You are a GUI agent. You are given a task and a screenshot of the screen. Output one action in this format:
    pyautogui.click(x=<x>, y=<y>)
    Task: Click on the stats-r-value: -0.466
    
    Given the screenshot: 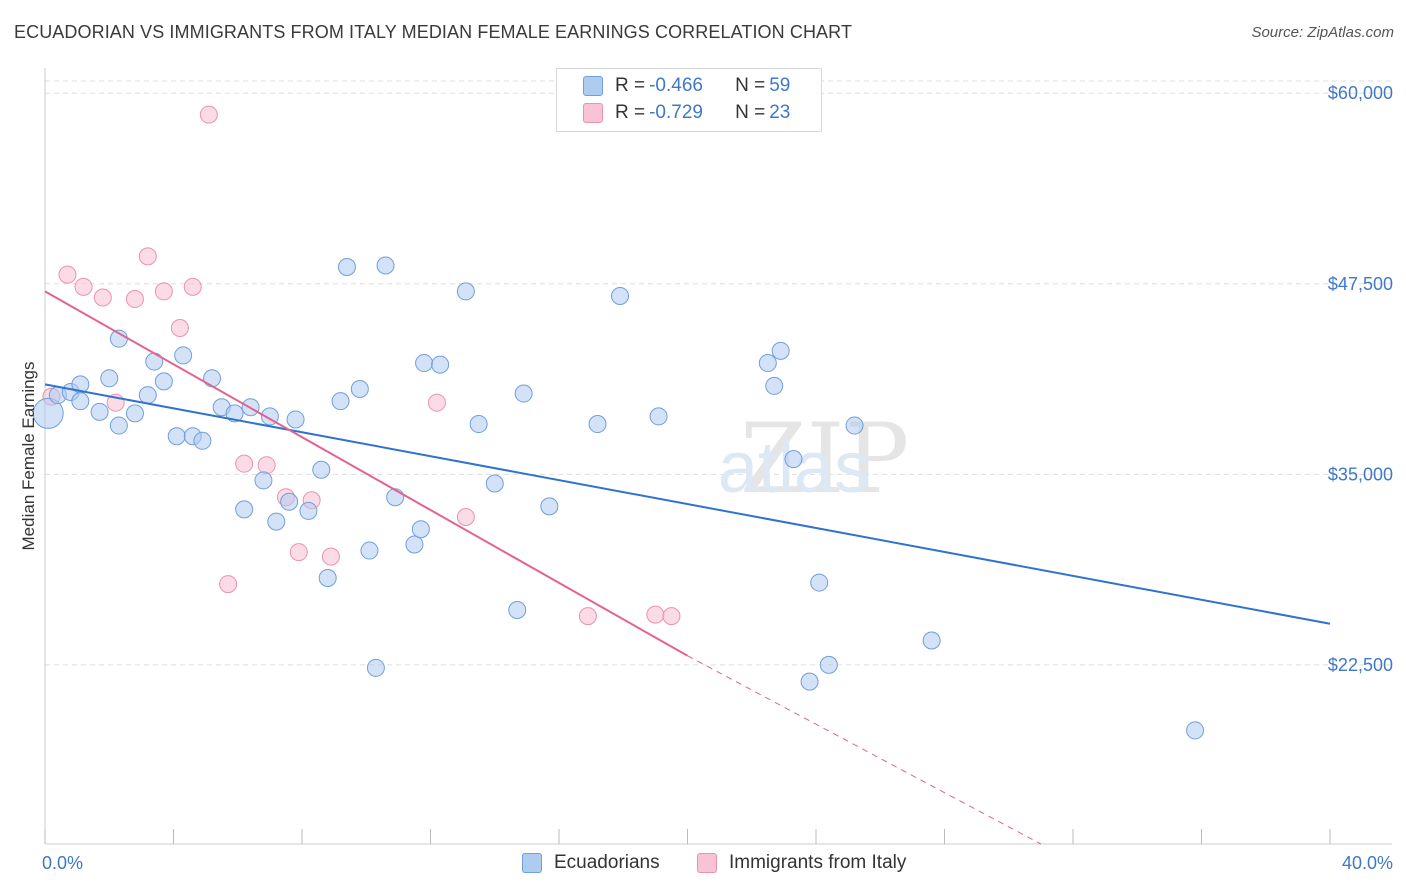 What is the action you would take?
    pyautogui.click(x=676, y=85)
    